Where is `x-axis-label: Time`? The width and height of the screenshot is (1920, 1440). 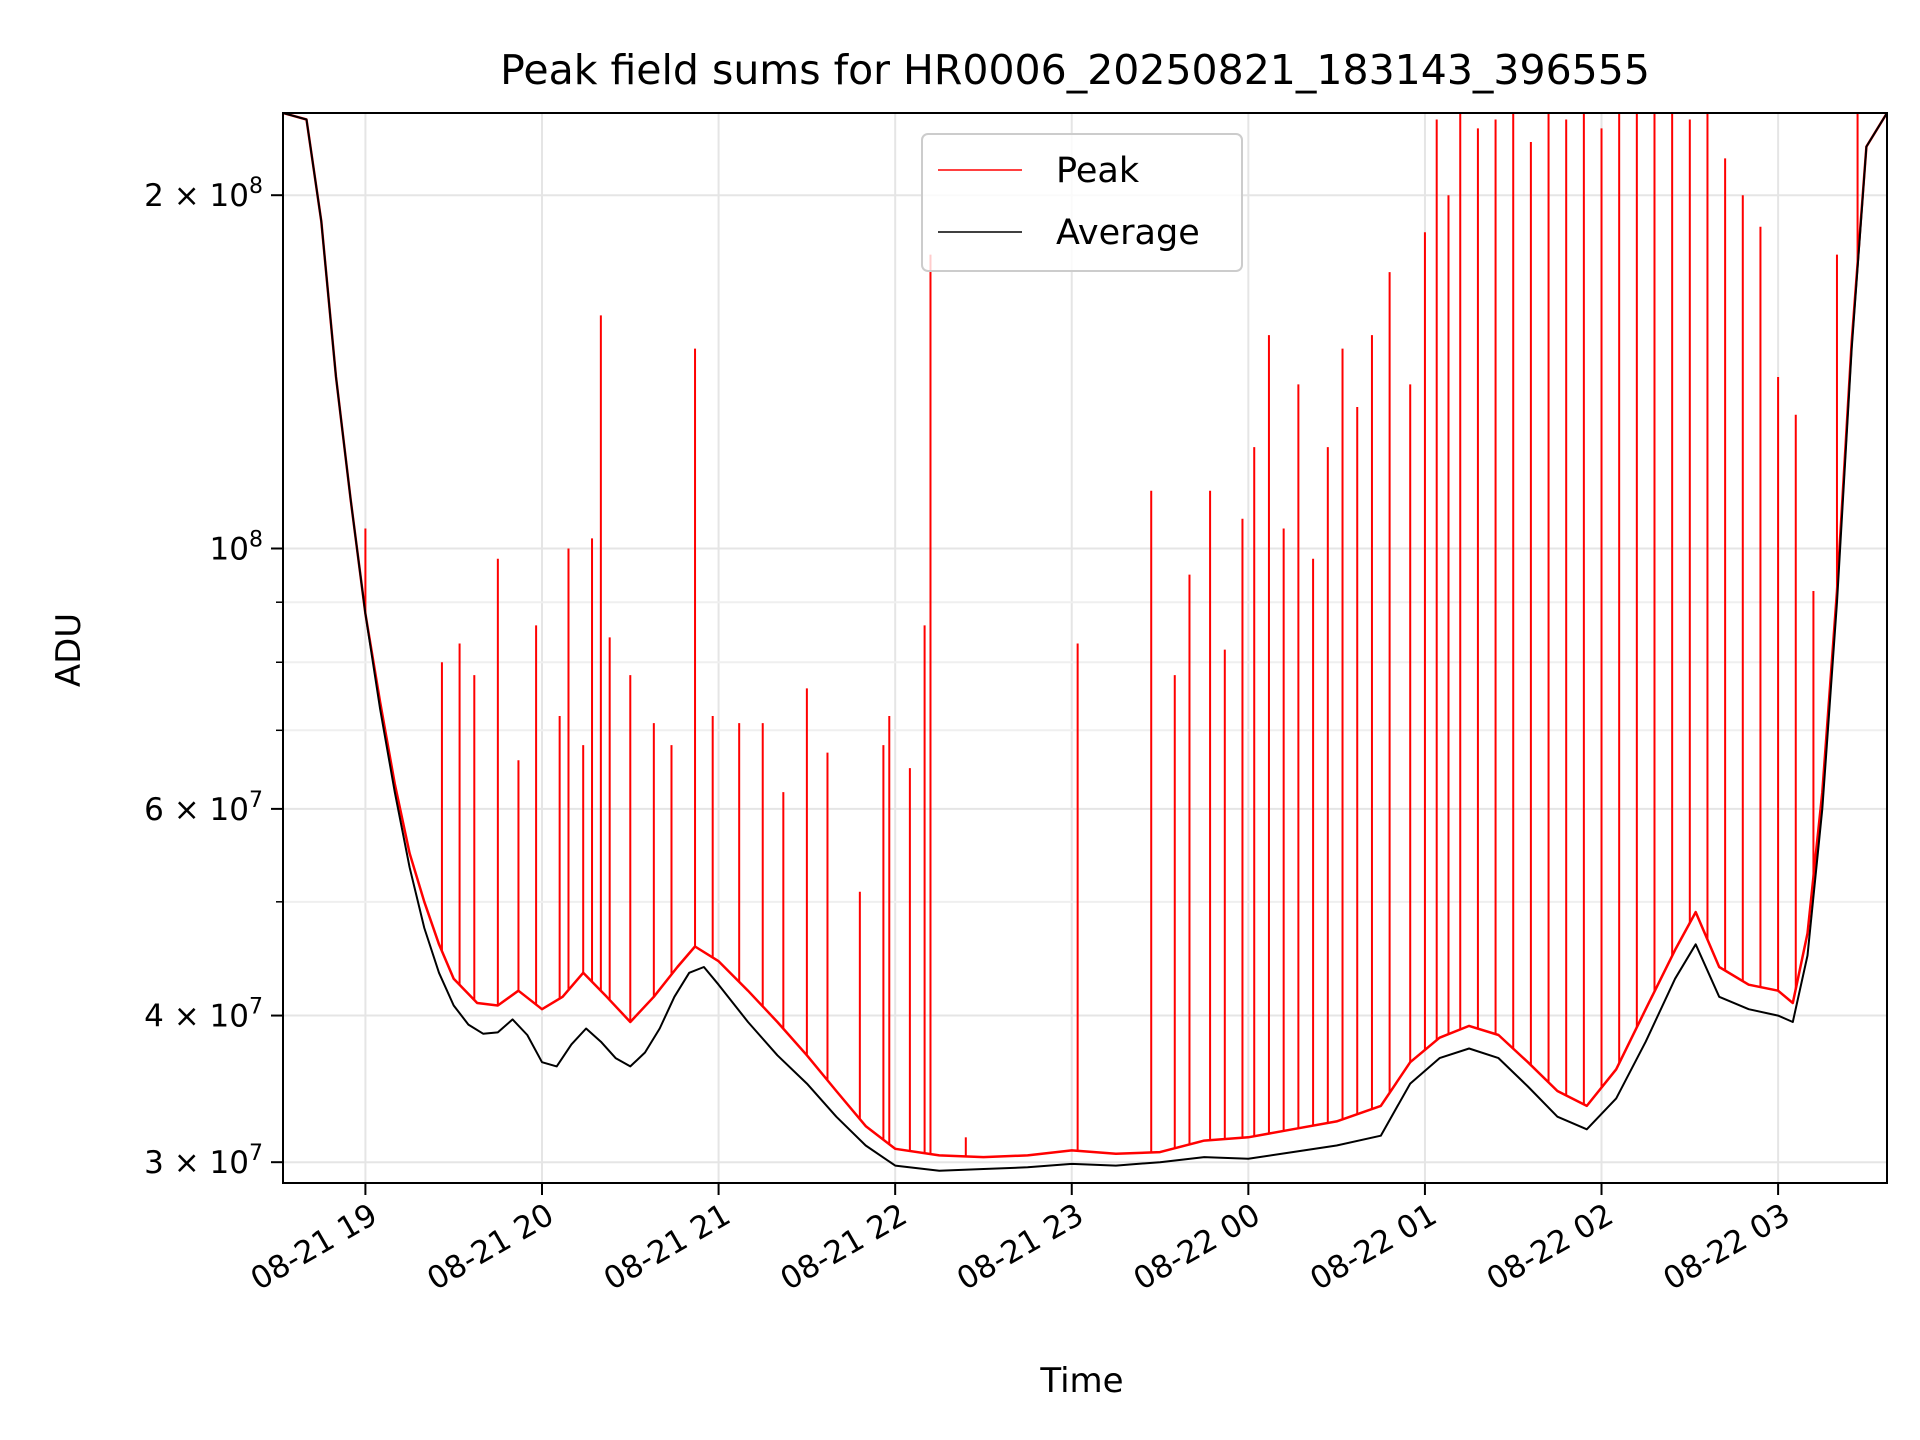
x-axis-label: Time is located at coordinates (1081, 1381).